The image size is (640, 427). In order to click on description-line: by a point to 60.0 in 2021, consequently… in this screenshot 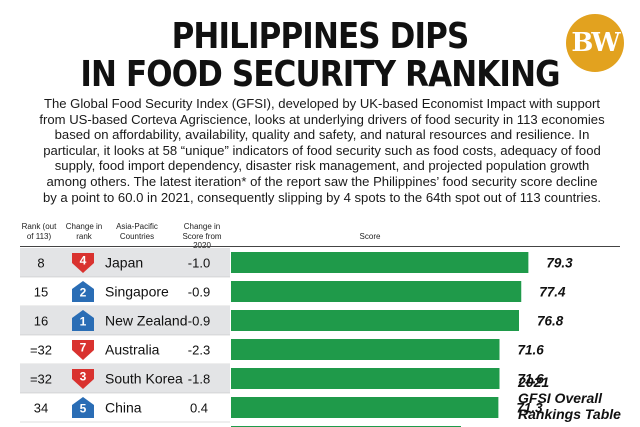, I will do `click(322, 197)`.